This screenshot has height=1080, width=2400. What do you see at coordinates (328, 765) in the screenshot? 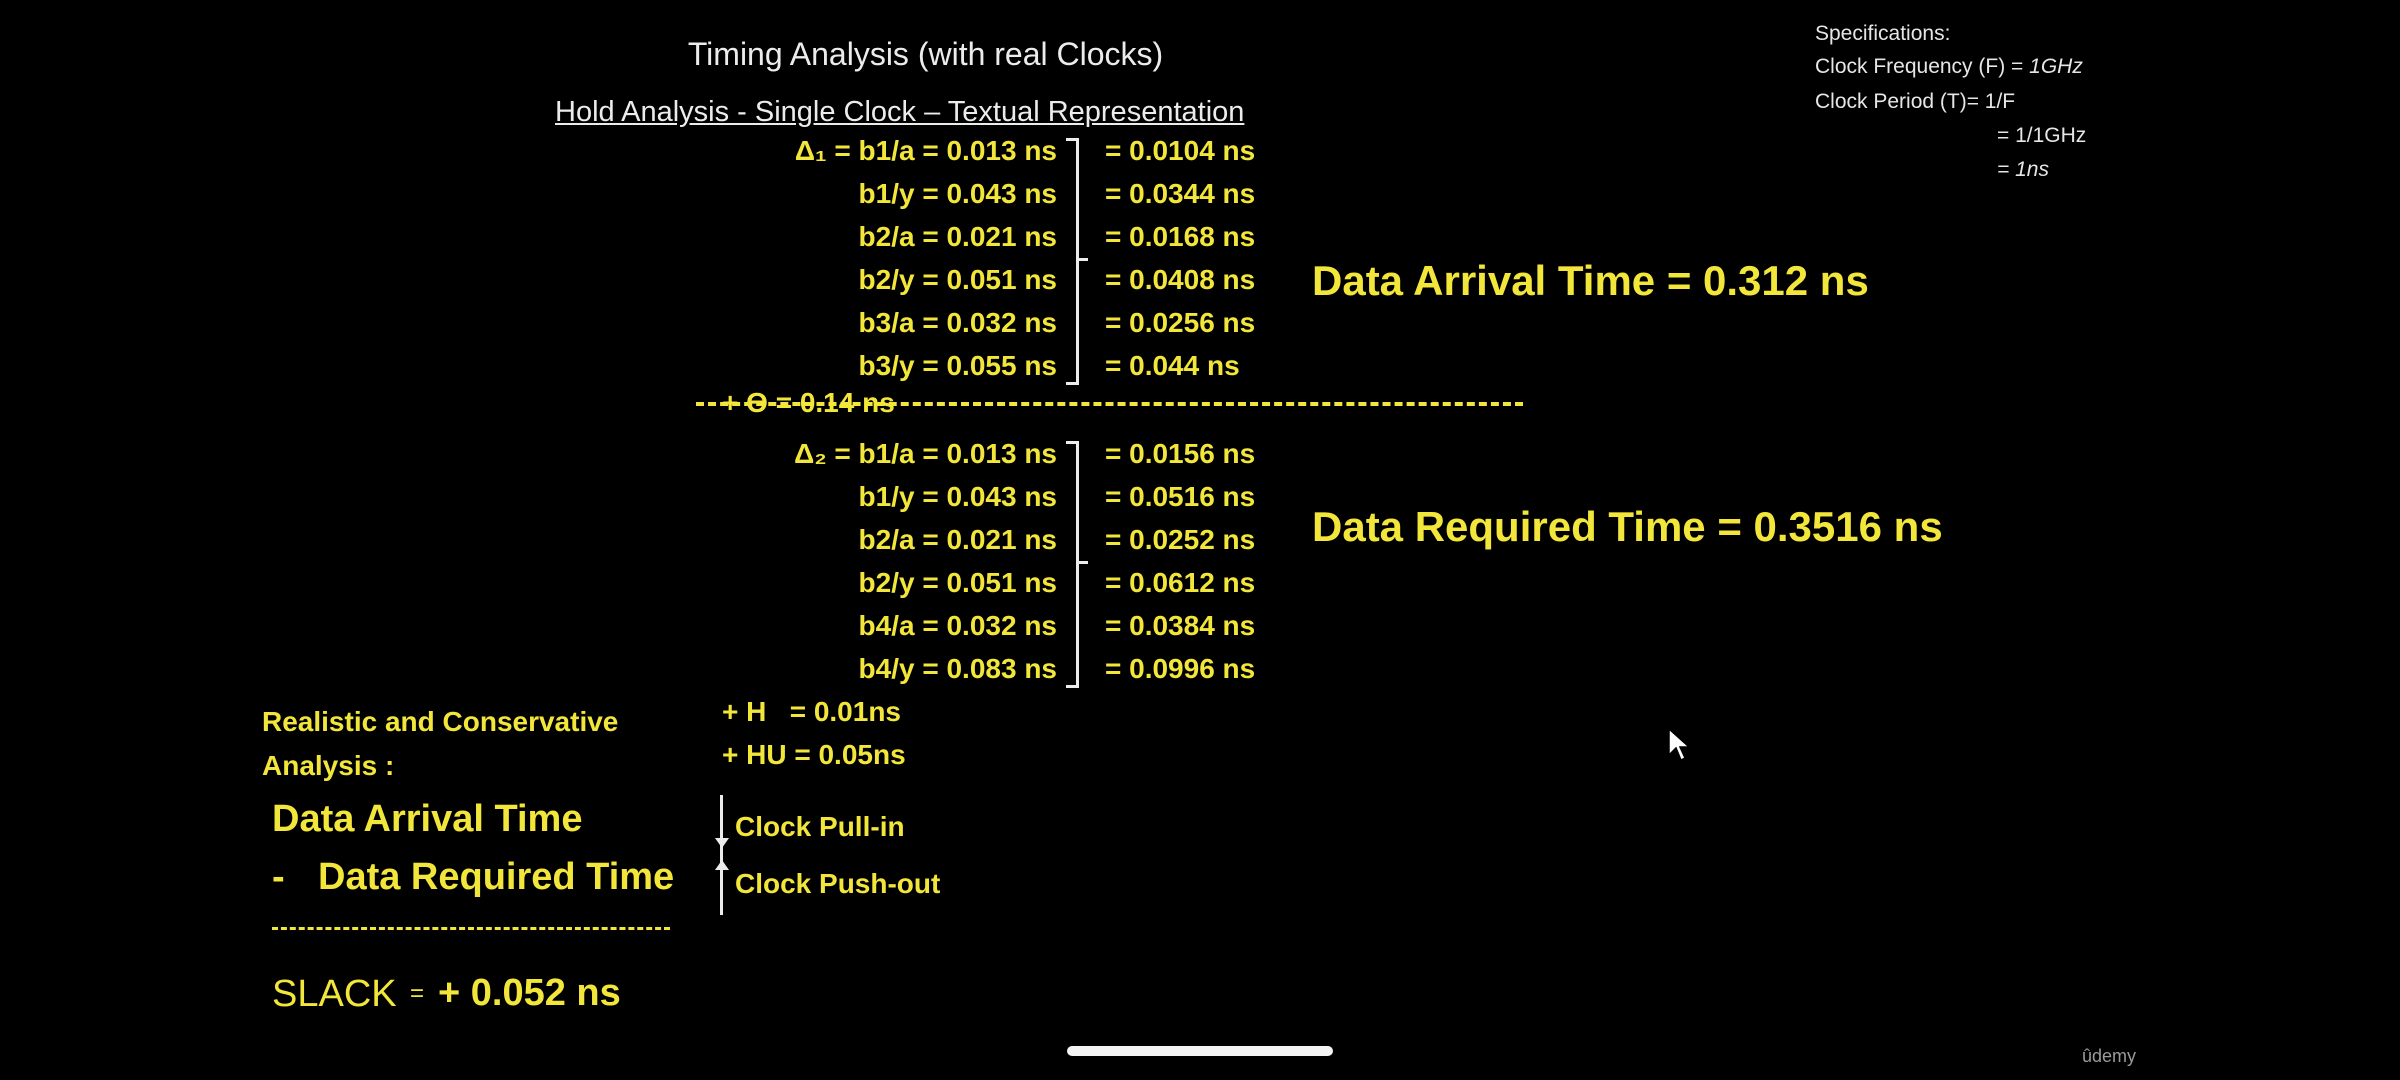
I see `analysis-label-cont: Analysis :` at bounding box center [328, 765].